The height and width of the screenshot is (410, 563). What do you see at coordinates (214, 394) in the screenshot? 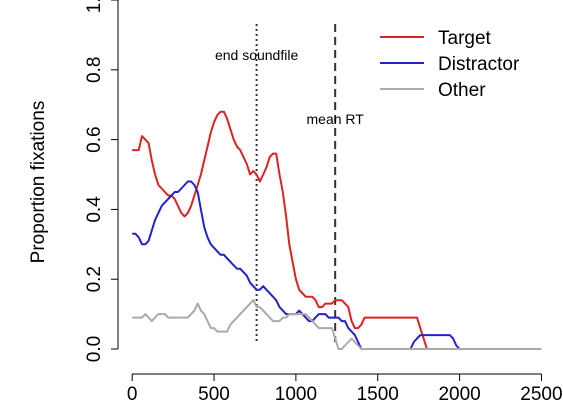
I see `x-tick-label: 500` at bounding box center [214, 394].